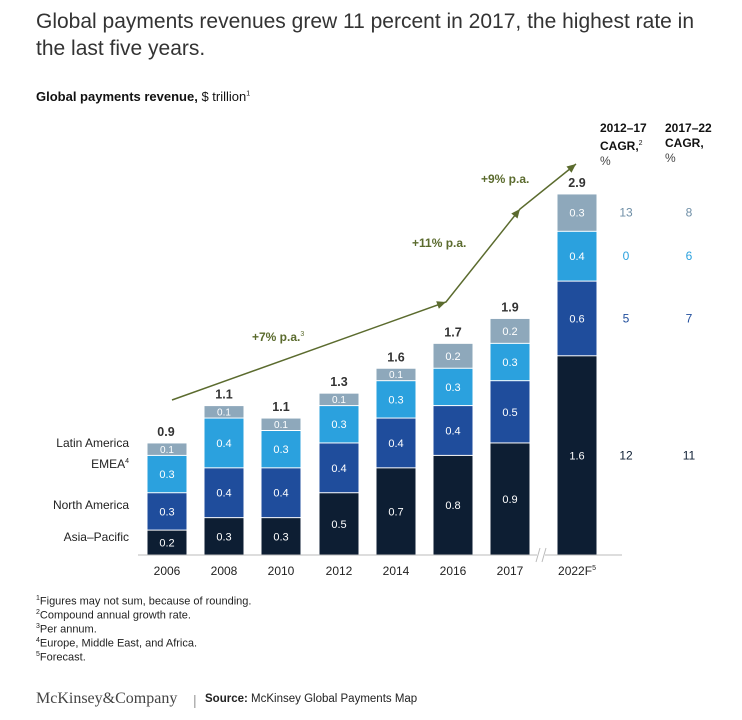  What do you see at coordinates (223, 537) in the screenshot?
I see `value-label-asia-pacific-2008: 0.3` at bounding box center [223, 537].